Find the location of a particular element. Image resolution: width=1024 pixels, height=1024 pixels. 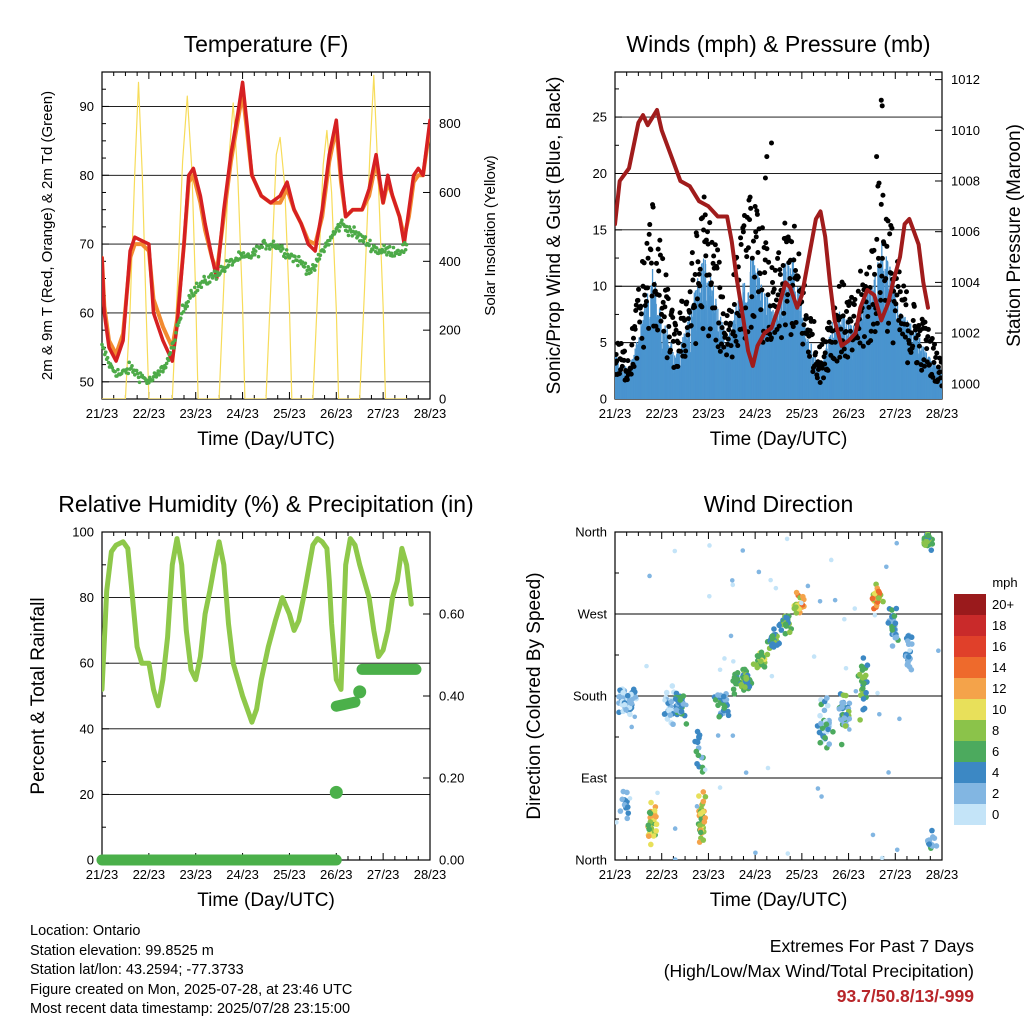

panel-title: Wind Direction is located at coordinates (779, 504).